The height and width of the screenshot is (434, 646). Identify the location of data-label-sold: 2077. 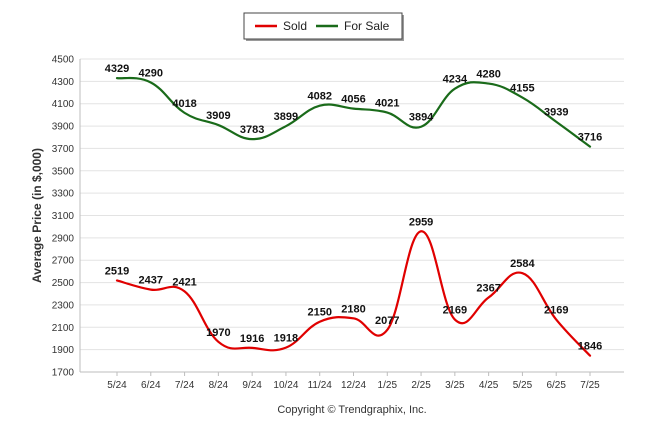
(387, 321).